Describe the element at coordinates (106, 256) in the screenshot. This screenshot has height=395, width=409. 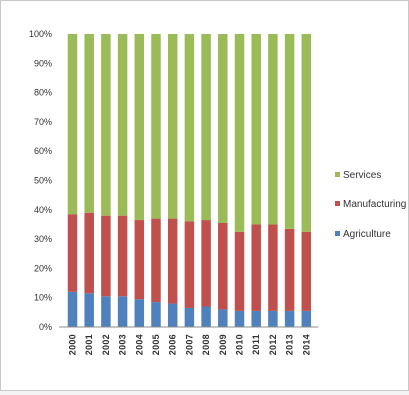
I see `bar-segment-manufacturing-2002` at that location.